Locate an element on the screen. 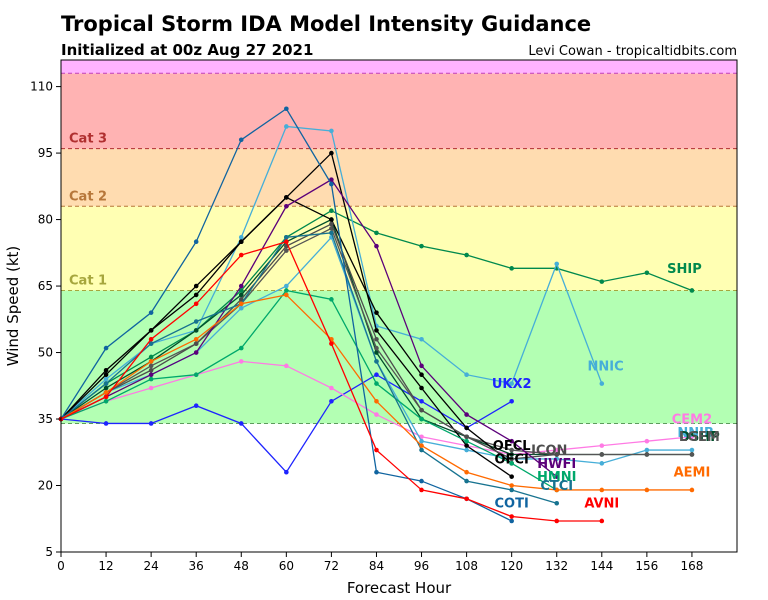 This screenshot has width=768, height=600. series-label-ship: SHIP is located at coordinates (684, 269).